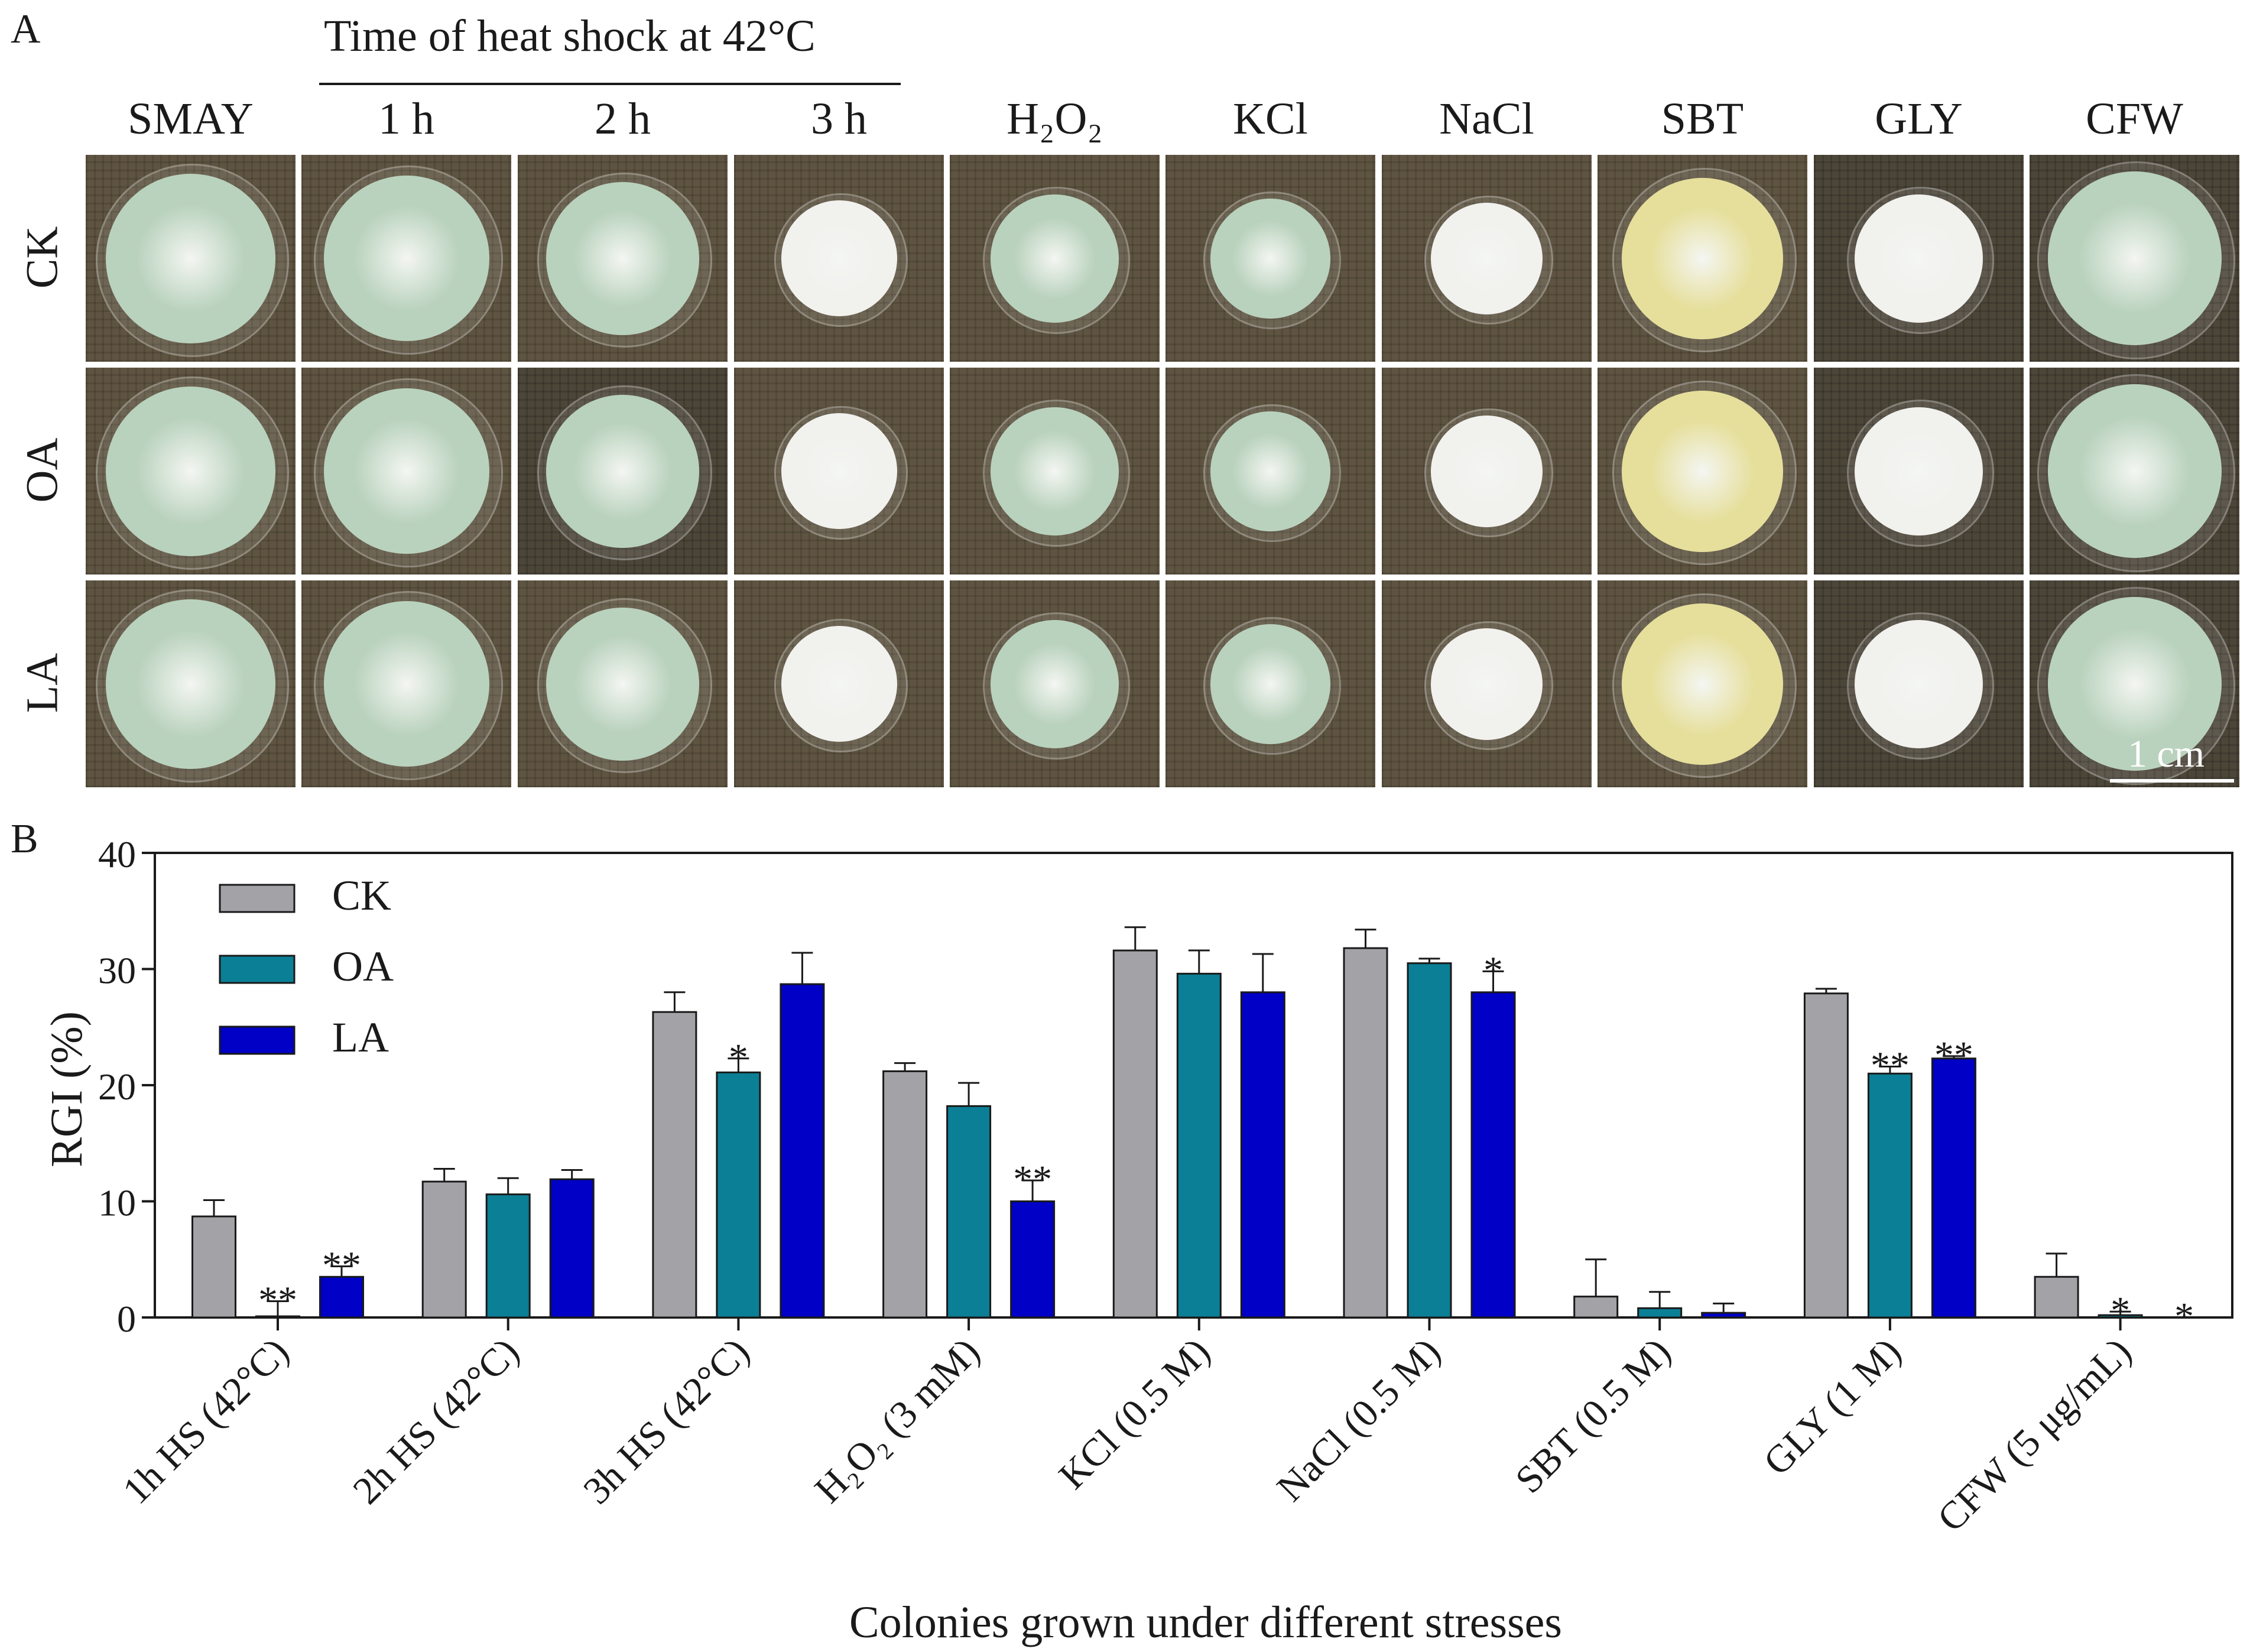 Image resolution: width=2250 pixels, height=1652 pixels. What do you see at coordinates (277, 1300) in the screenshot?
I see `significance-oa-0: **` at bounding box center [277, 1300].